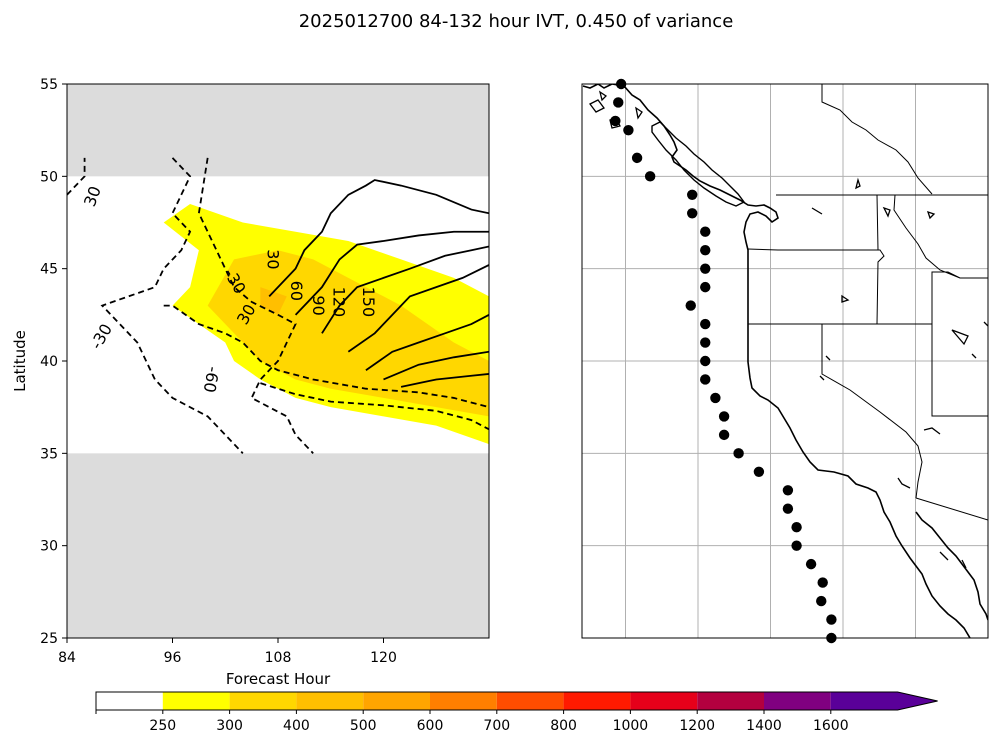 Image resolution: width=1000 pixels, height=749 pixels. Describe the element at coordinates (49, 639) in the screenshot. I see `y-tick-label-0: 25` at that location.